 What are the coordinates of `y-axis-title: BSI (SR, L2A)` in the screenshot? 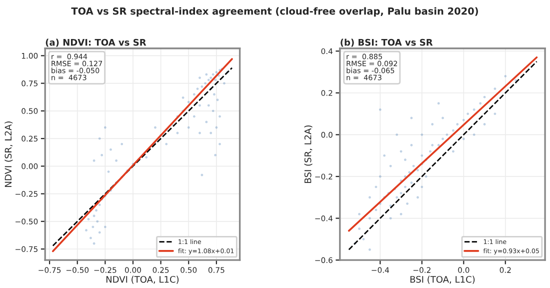 It's located at (308, 154).